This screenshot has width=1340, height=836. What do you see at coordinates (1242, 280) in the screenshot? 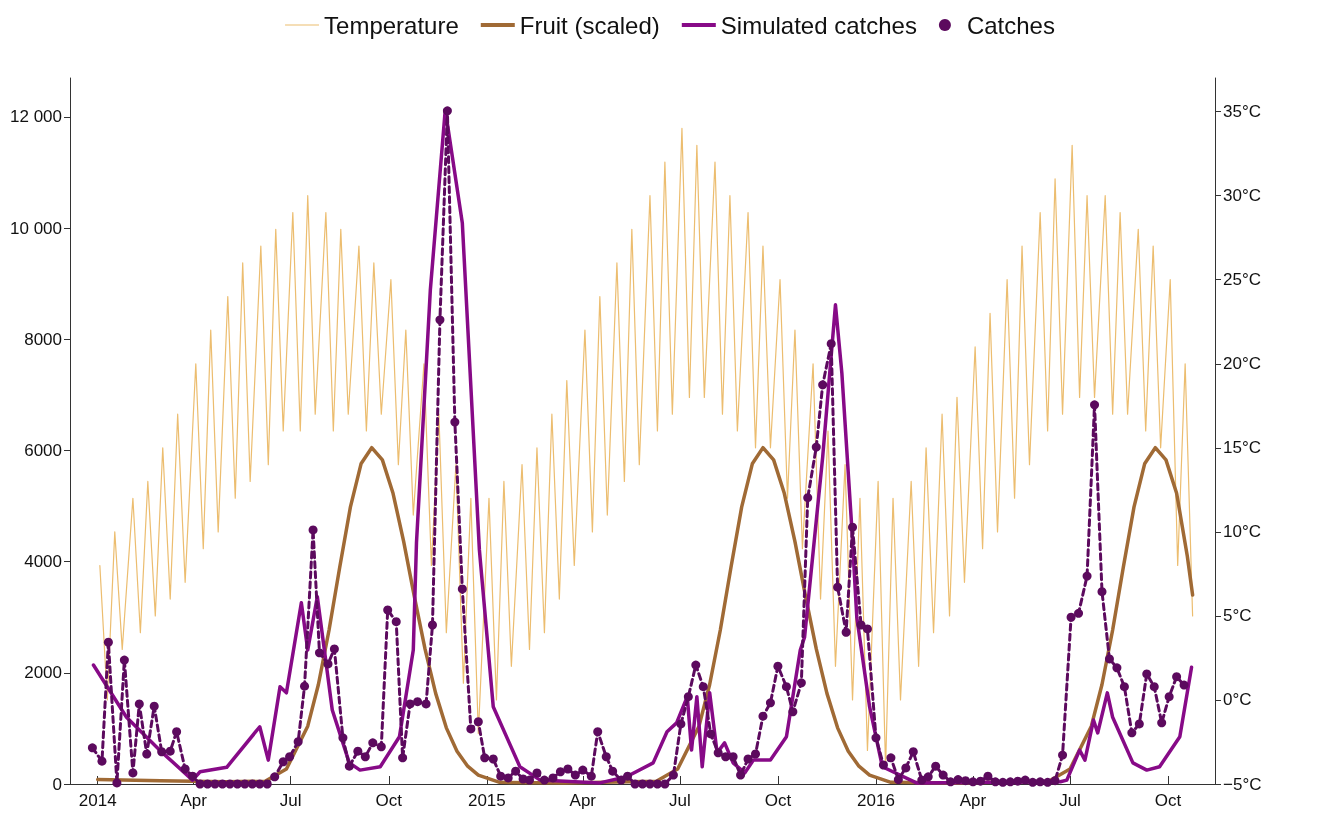
I see `y2-tick-label: 25°C` at bounding box center [1242, 280].